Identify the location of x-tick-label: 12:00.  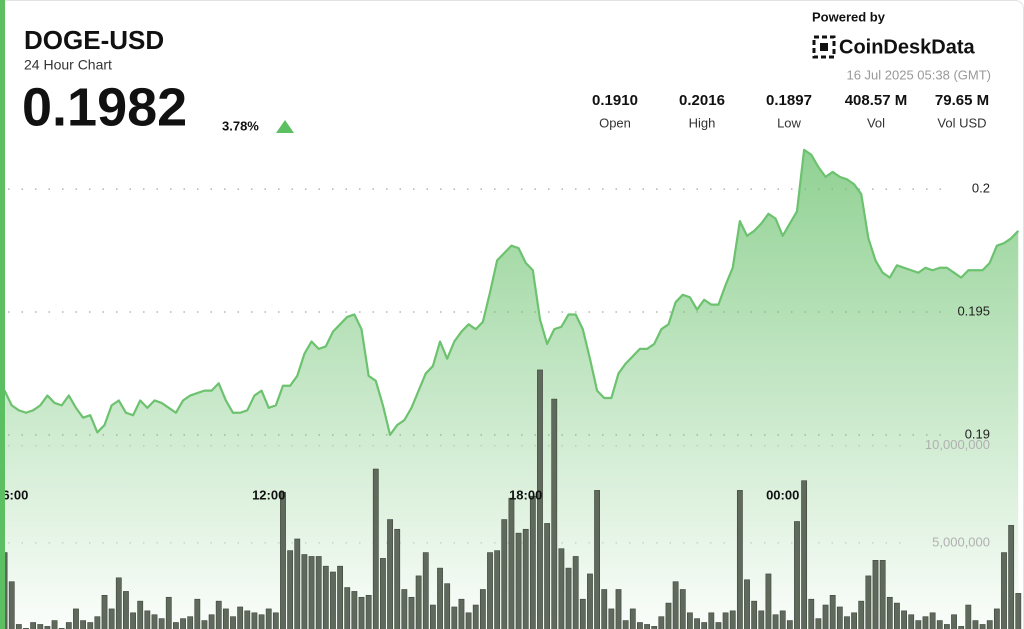
(268, 494).